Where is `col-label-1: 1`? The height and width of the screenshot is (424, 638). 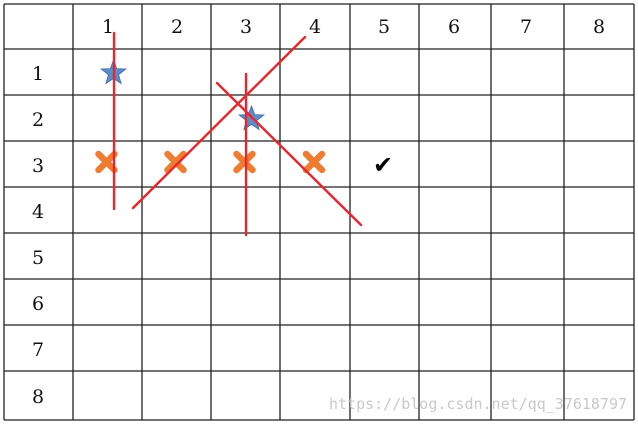 col-label-1: 1 is located at coordinates (108, 27).